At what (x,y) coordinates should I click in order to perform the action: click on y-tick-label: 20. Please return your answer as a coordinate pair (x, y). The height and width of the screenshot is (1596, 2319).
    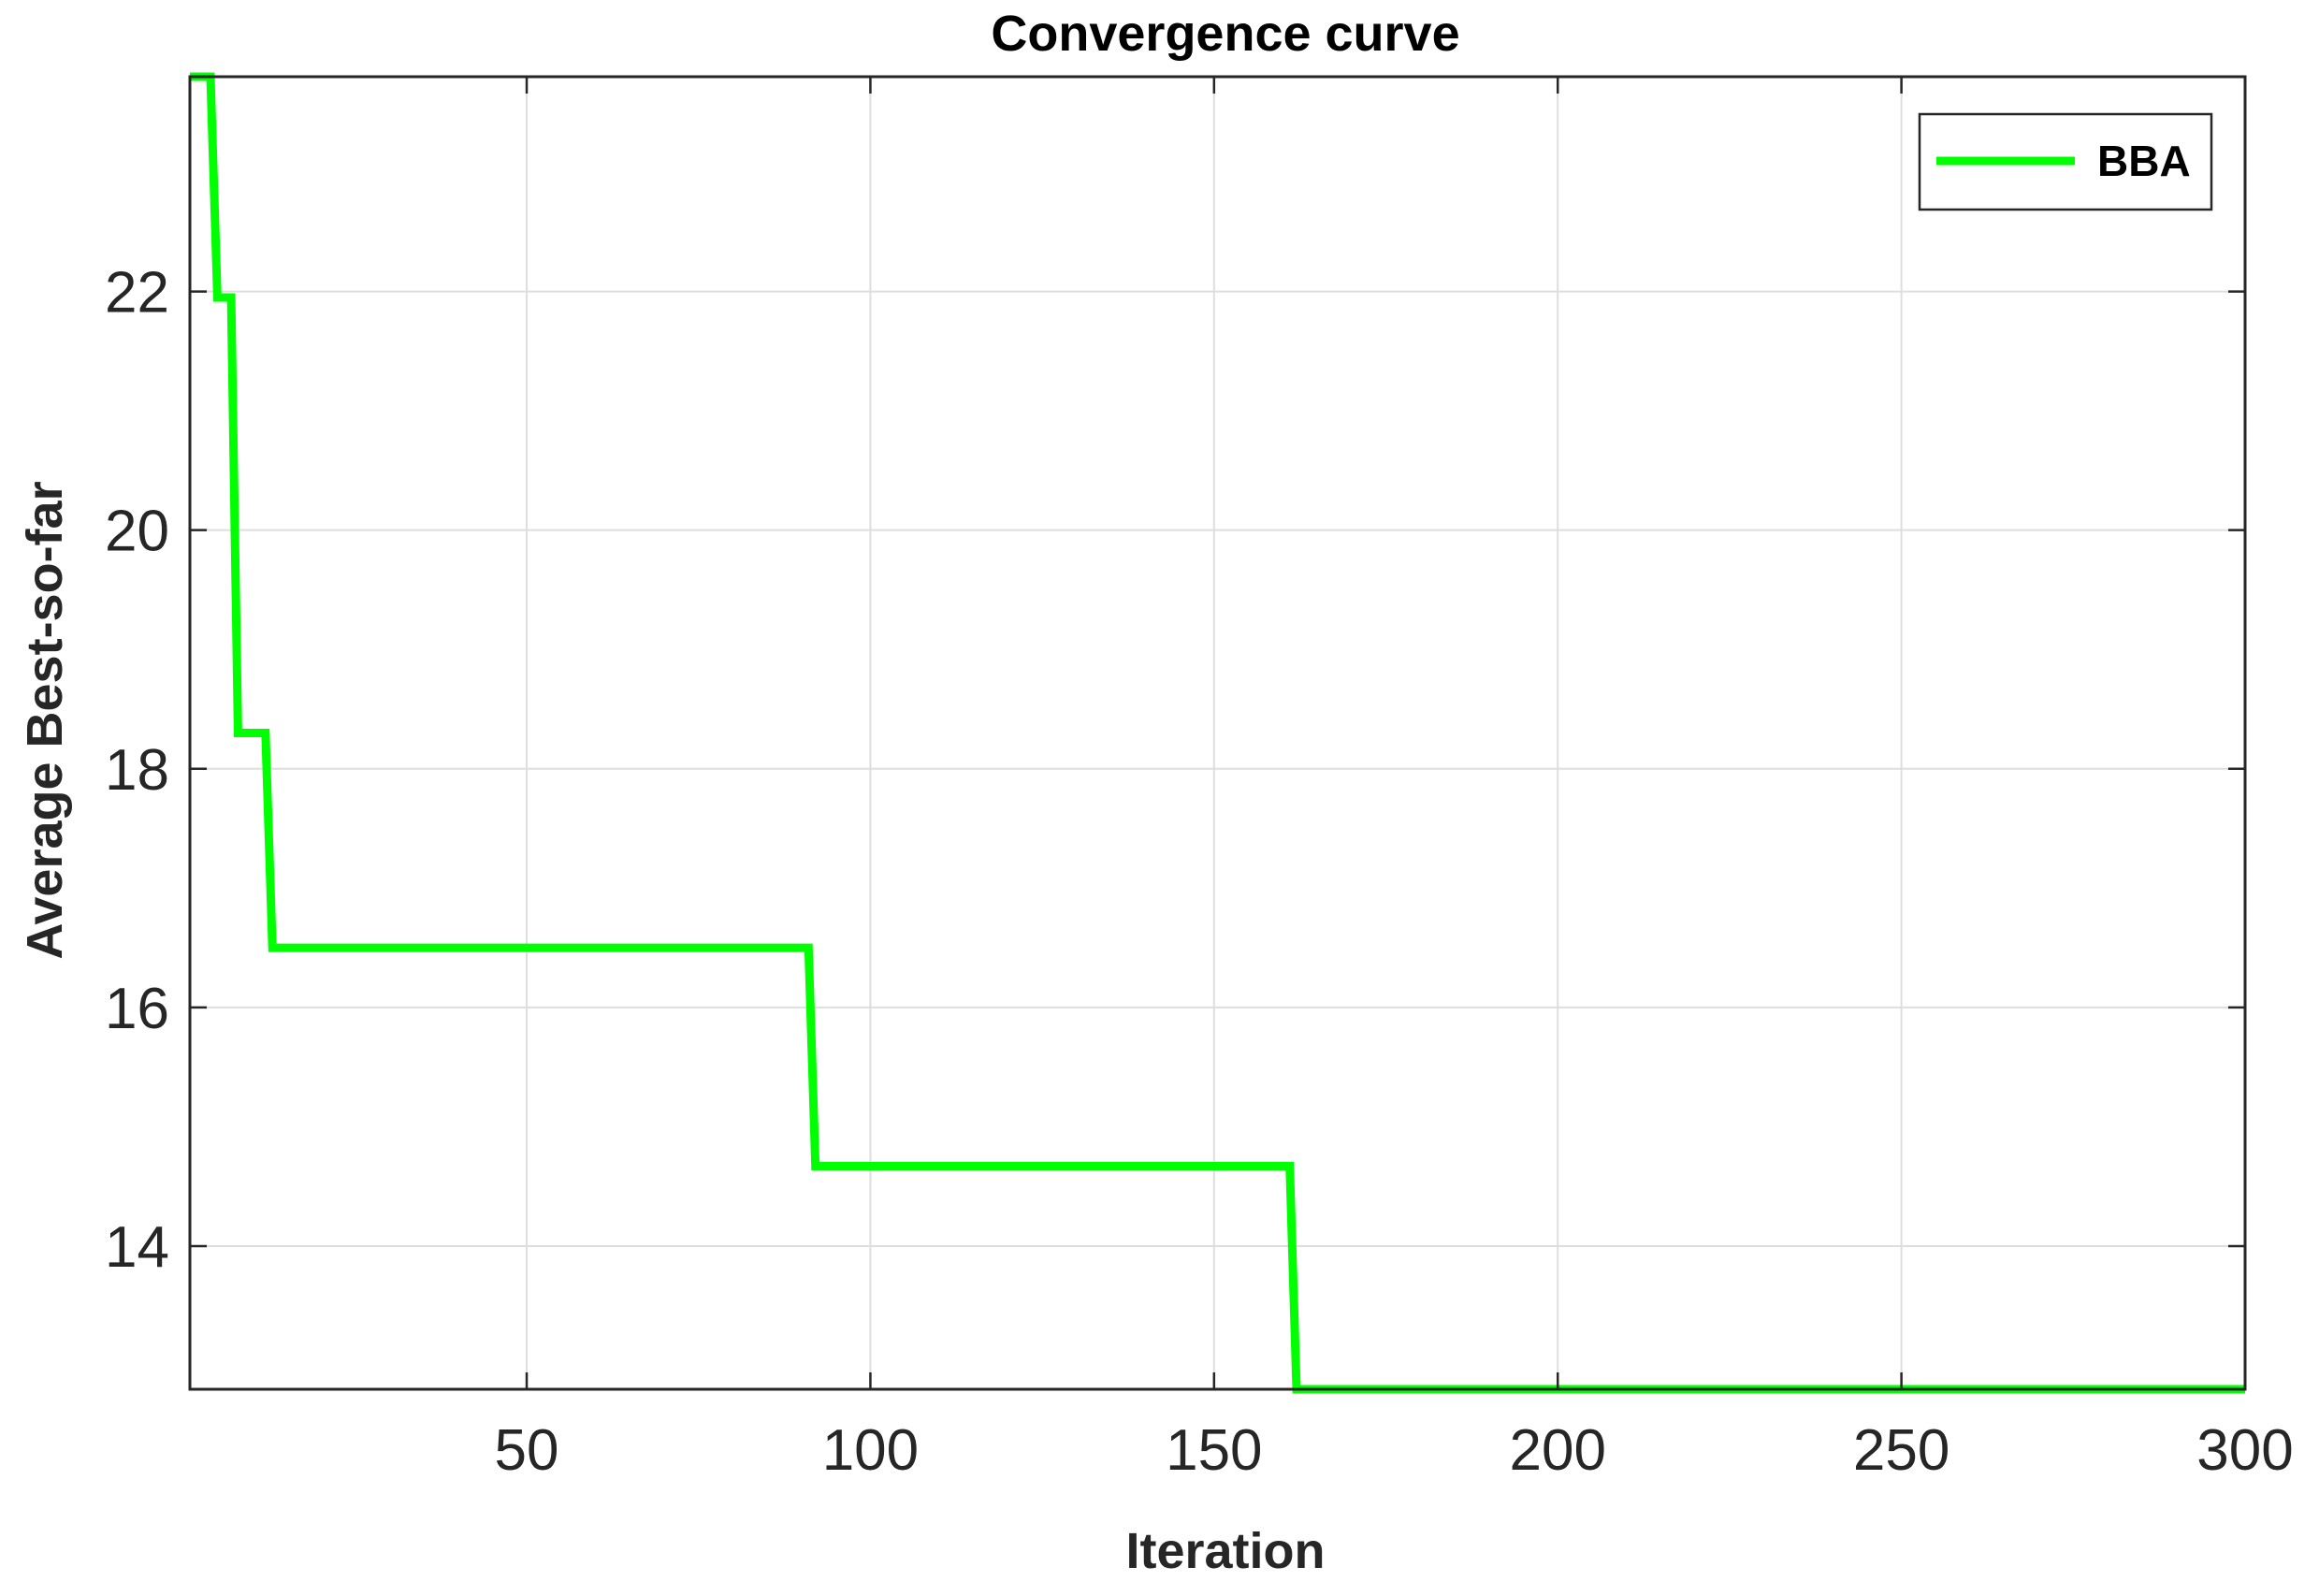
    Looking at the image, I should click on (137, 532).